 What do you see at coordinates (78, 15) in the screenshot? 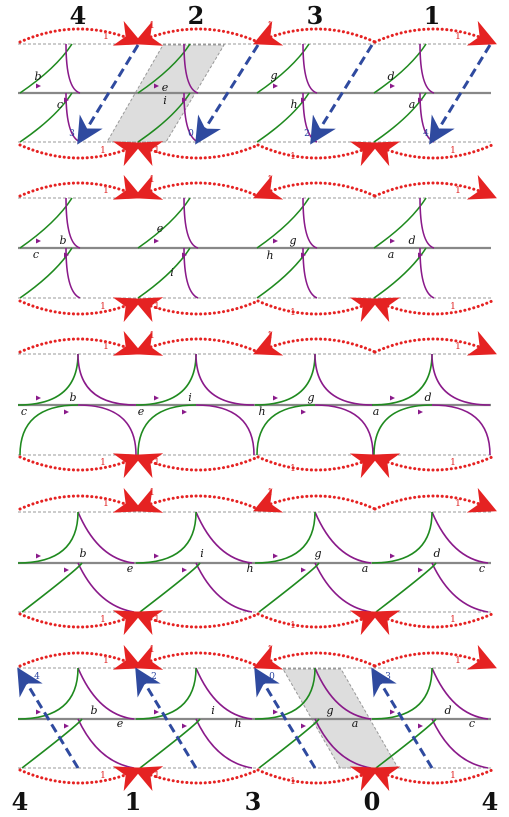
I see `top-number: 4` at bounding box center [78, 15].